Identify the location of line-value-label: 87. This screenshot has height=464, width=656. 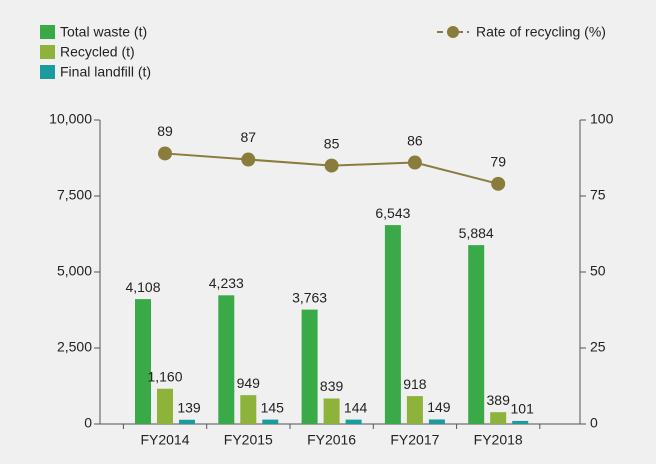
(249, 137).